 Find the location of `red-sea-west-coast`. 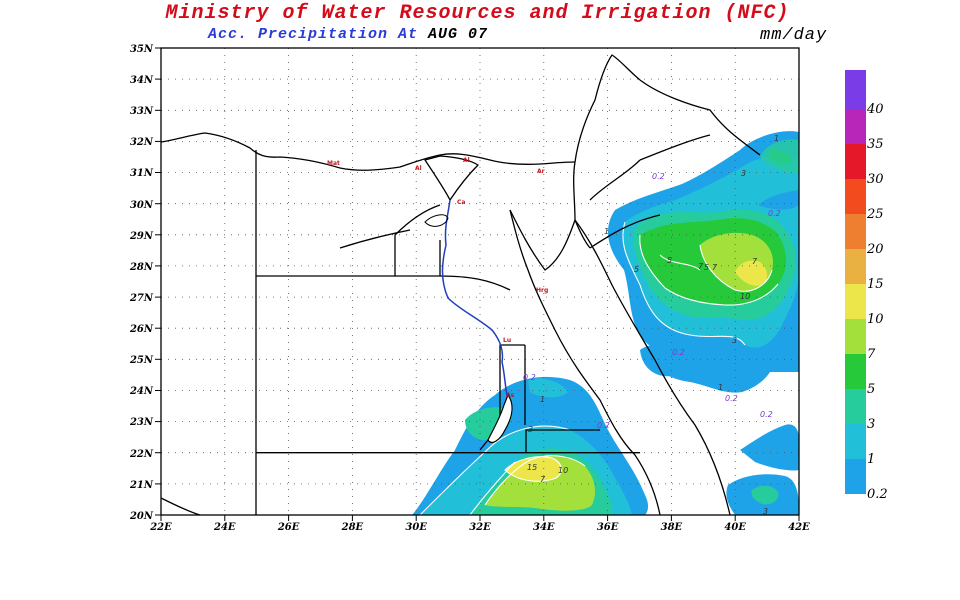

red-sea-west-coast is located at coordinates (585, 362).